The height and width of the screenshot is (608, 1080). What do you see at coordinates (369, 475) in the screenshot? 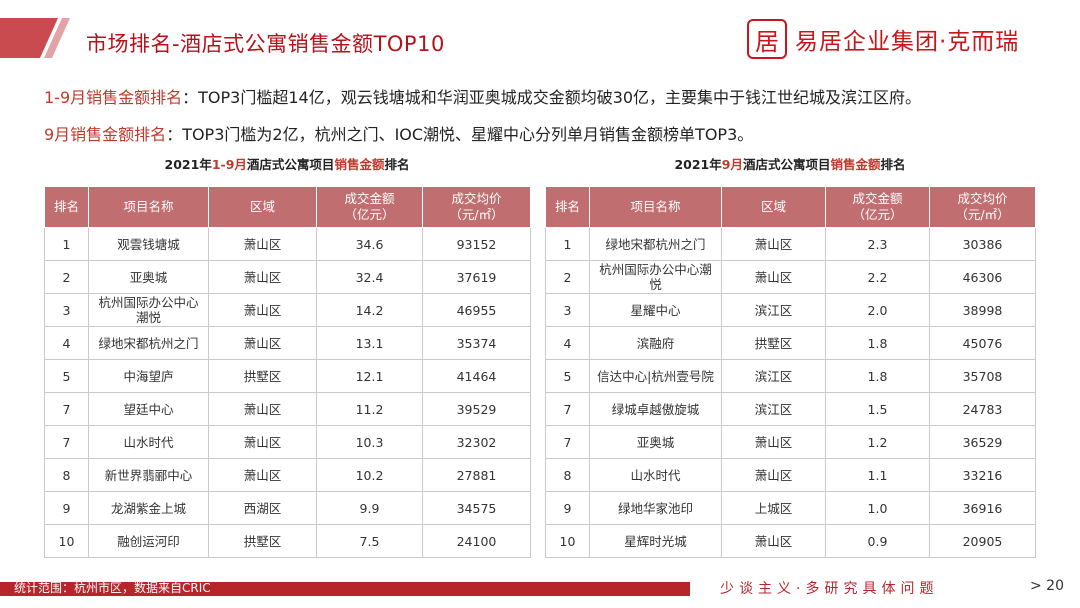
I see `table-cell: 10.2` at bounding box center [369, 475].